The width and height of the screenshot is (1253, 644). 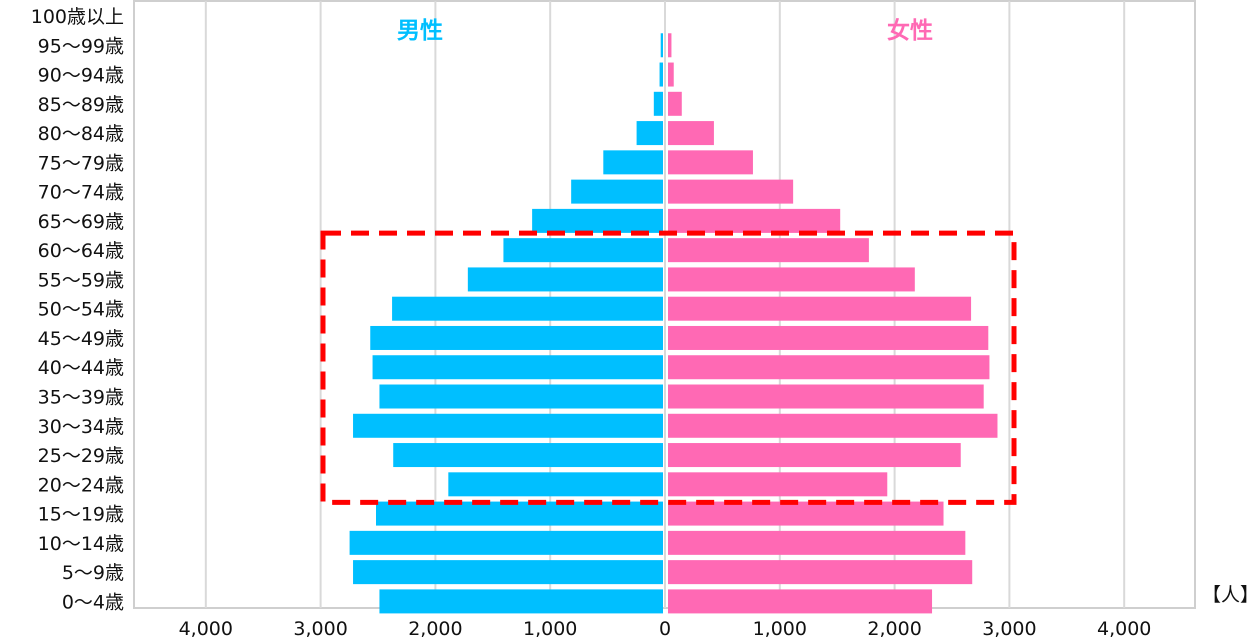 What do you see at coordinates (81, 105) in the screenshot?
I see `age-label: 85〜89歳` at bounding box center [81, 105].